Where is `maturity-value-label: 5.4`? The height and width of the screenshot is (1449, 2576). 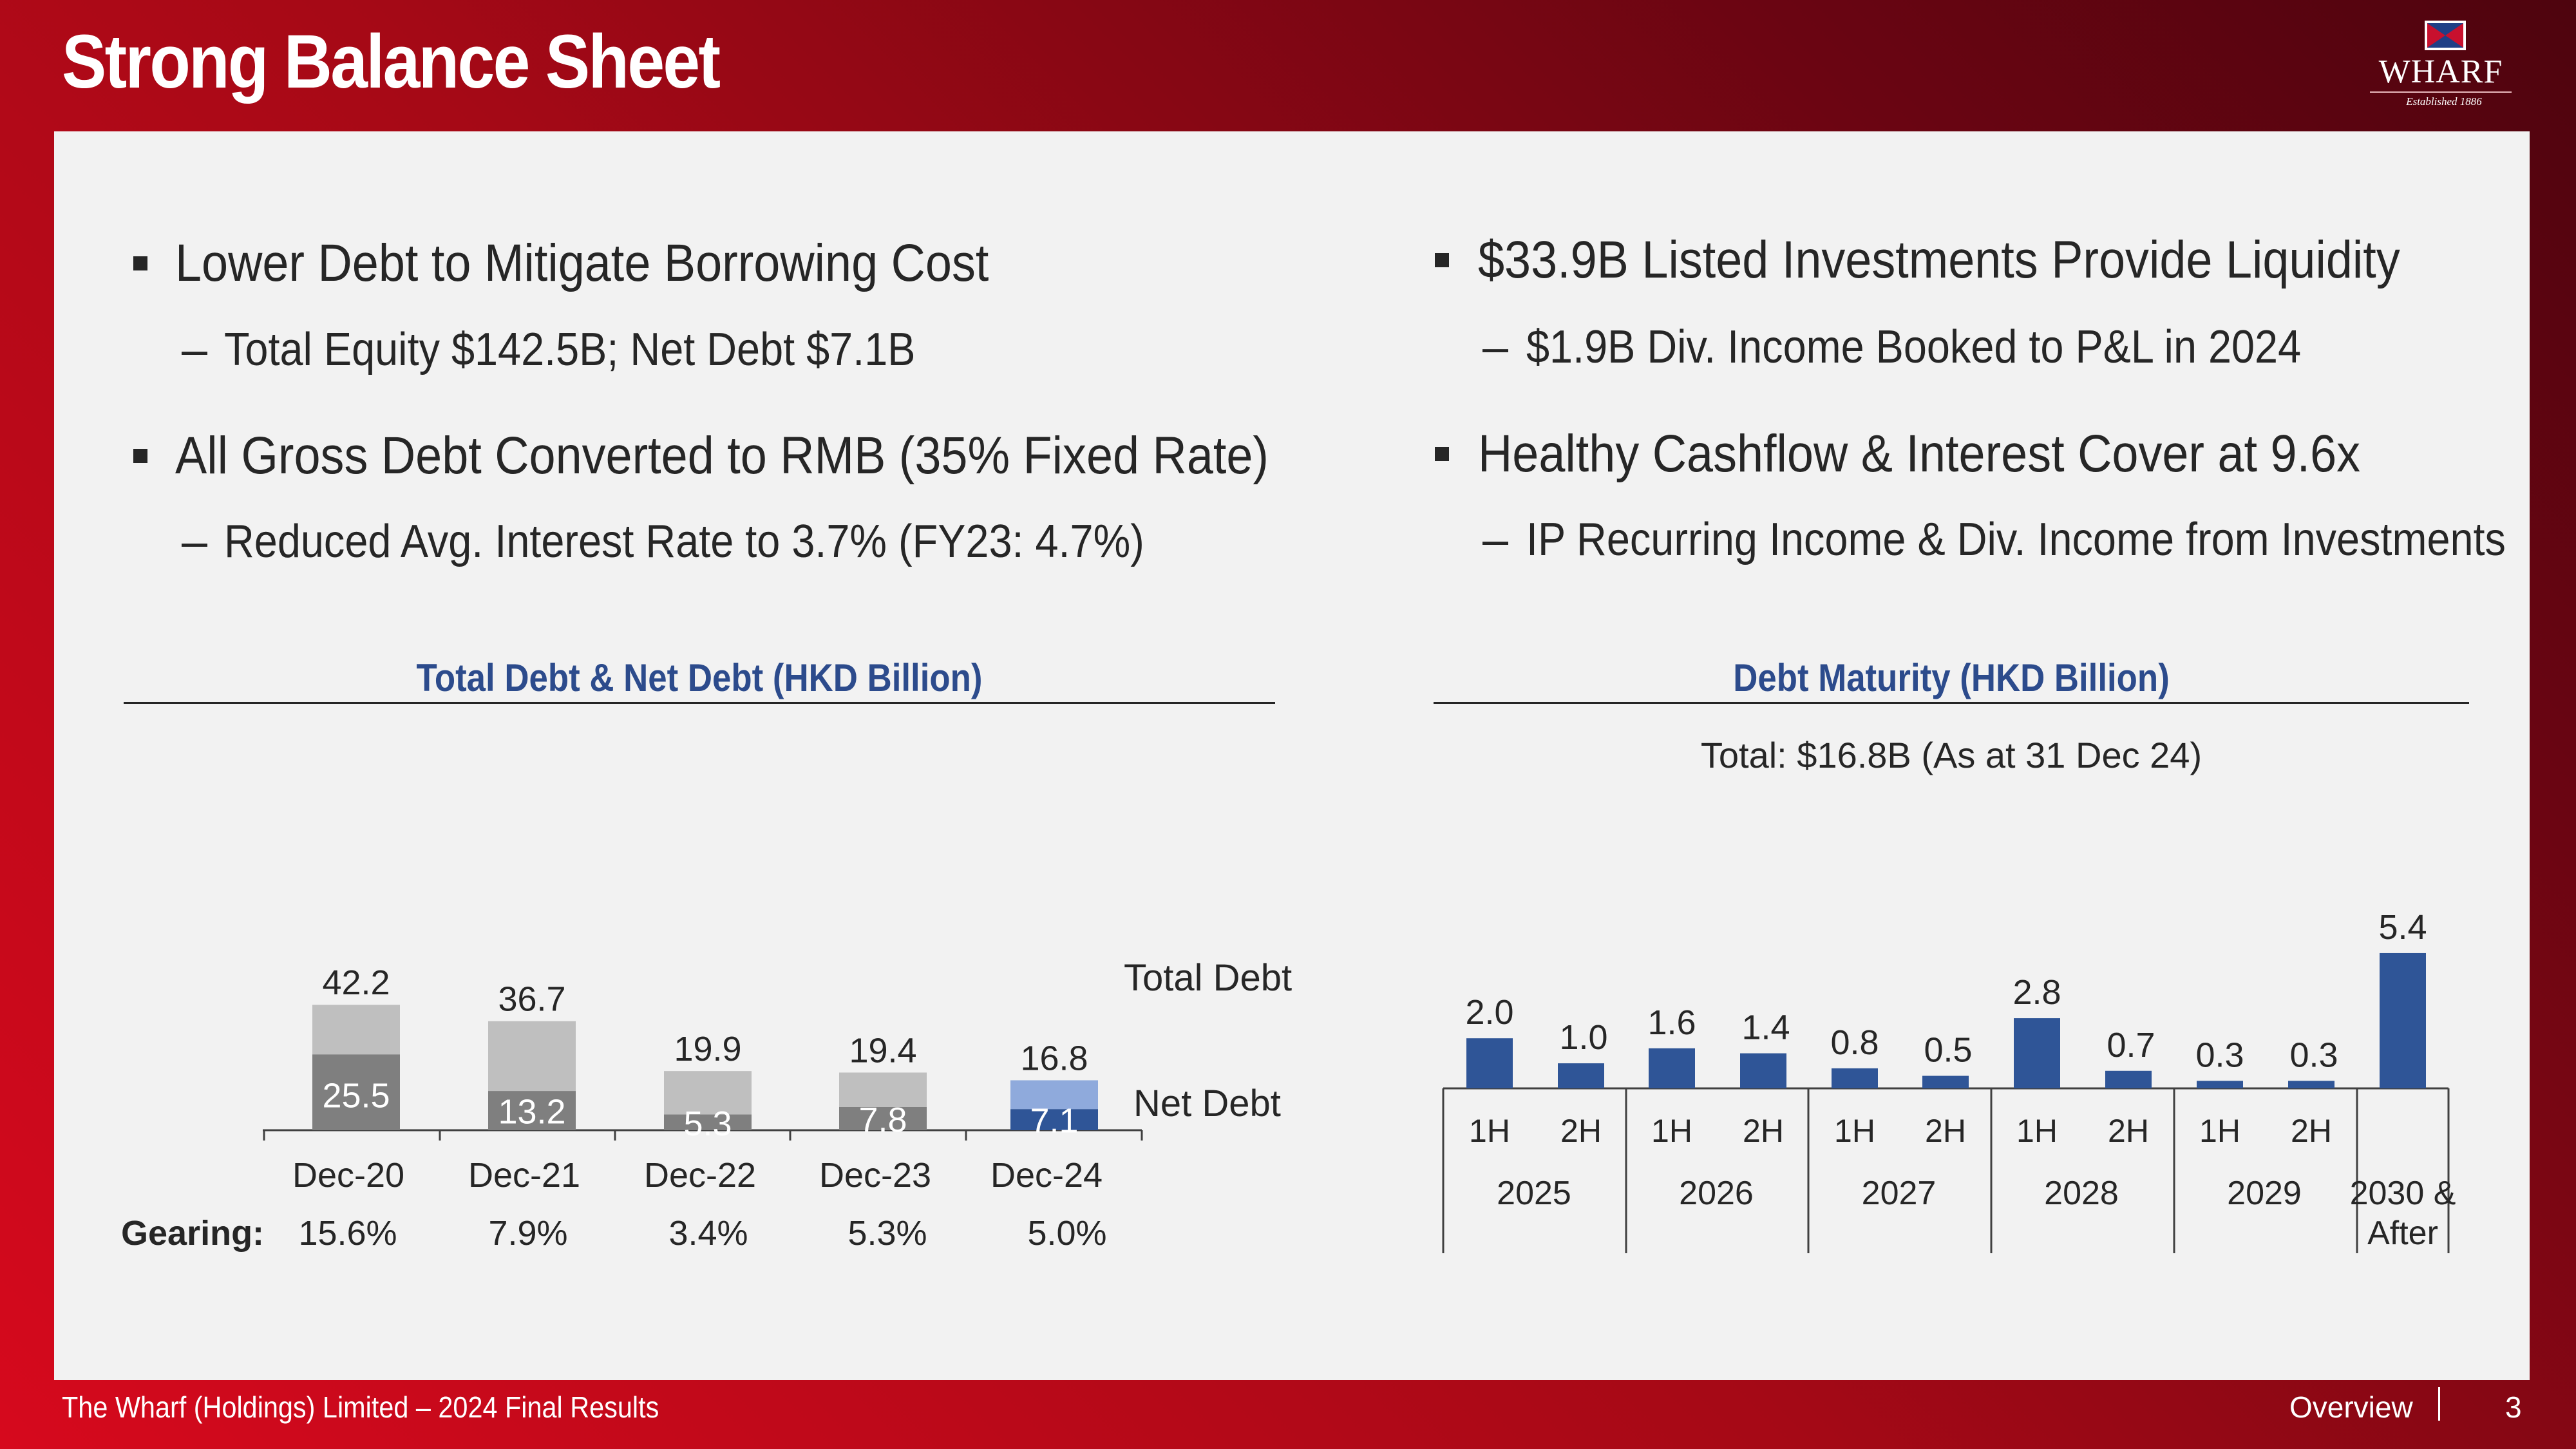
maturity-value-label: 5.4 is located at coordinates (2402, 927).